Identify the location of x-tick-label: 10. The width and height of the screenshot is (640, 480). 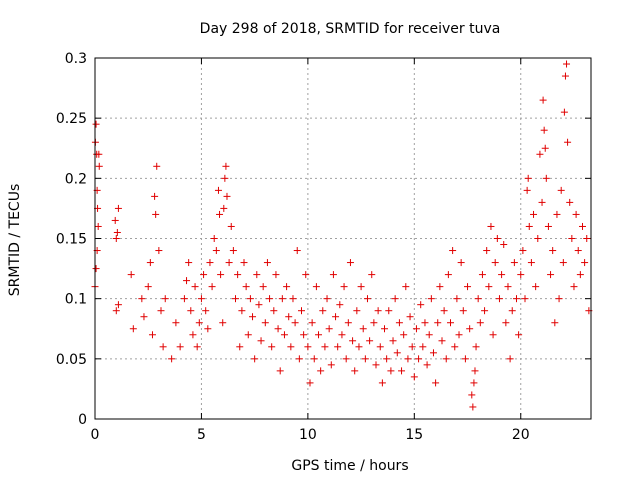
(308, 435).